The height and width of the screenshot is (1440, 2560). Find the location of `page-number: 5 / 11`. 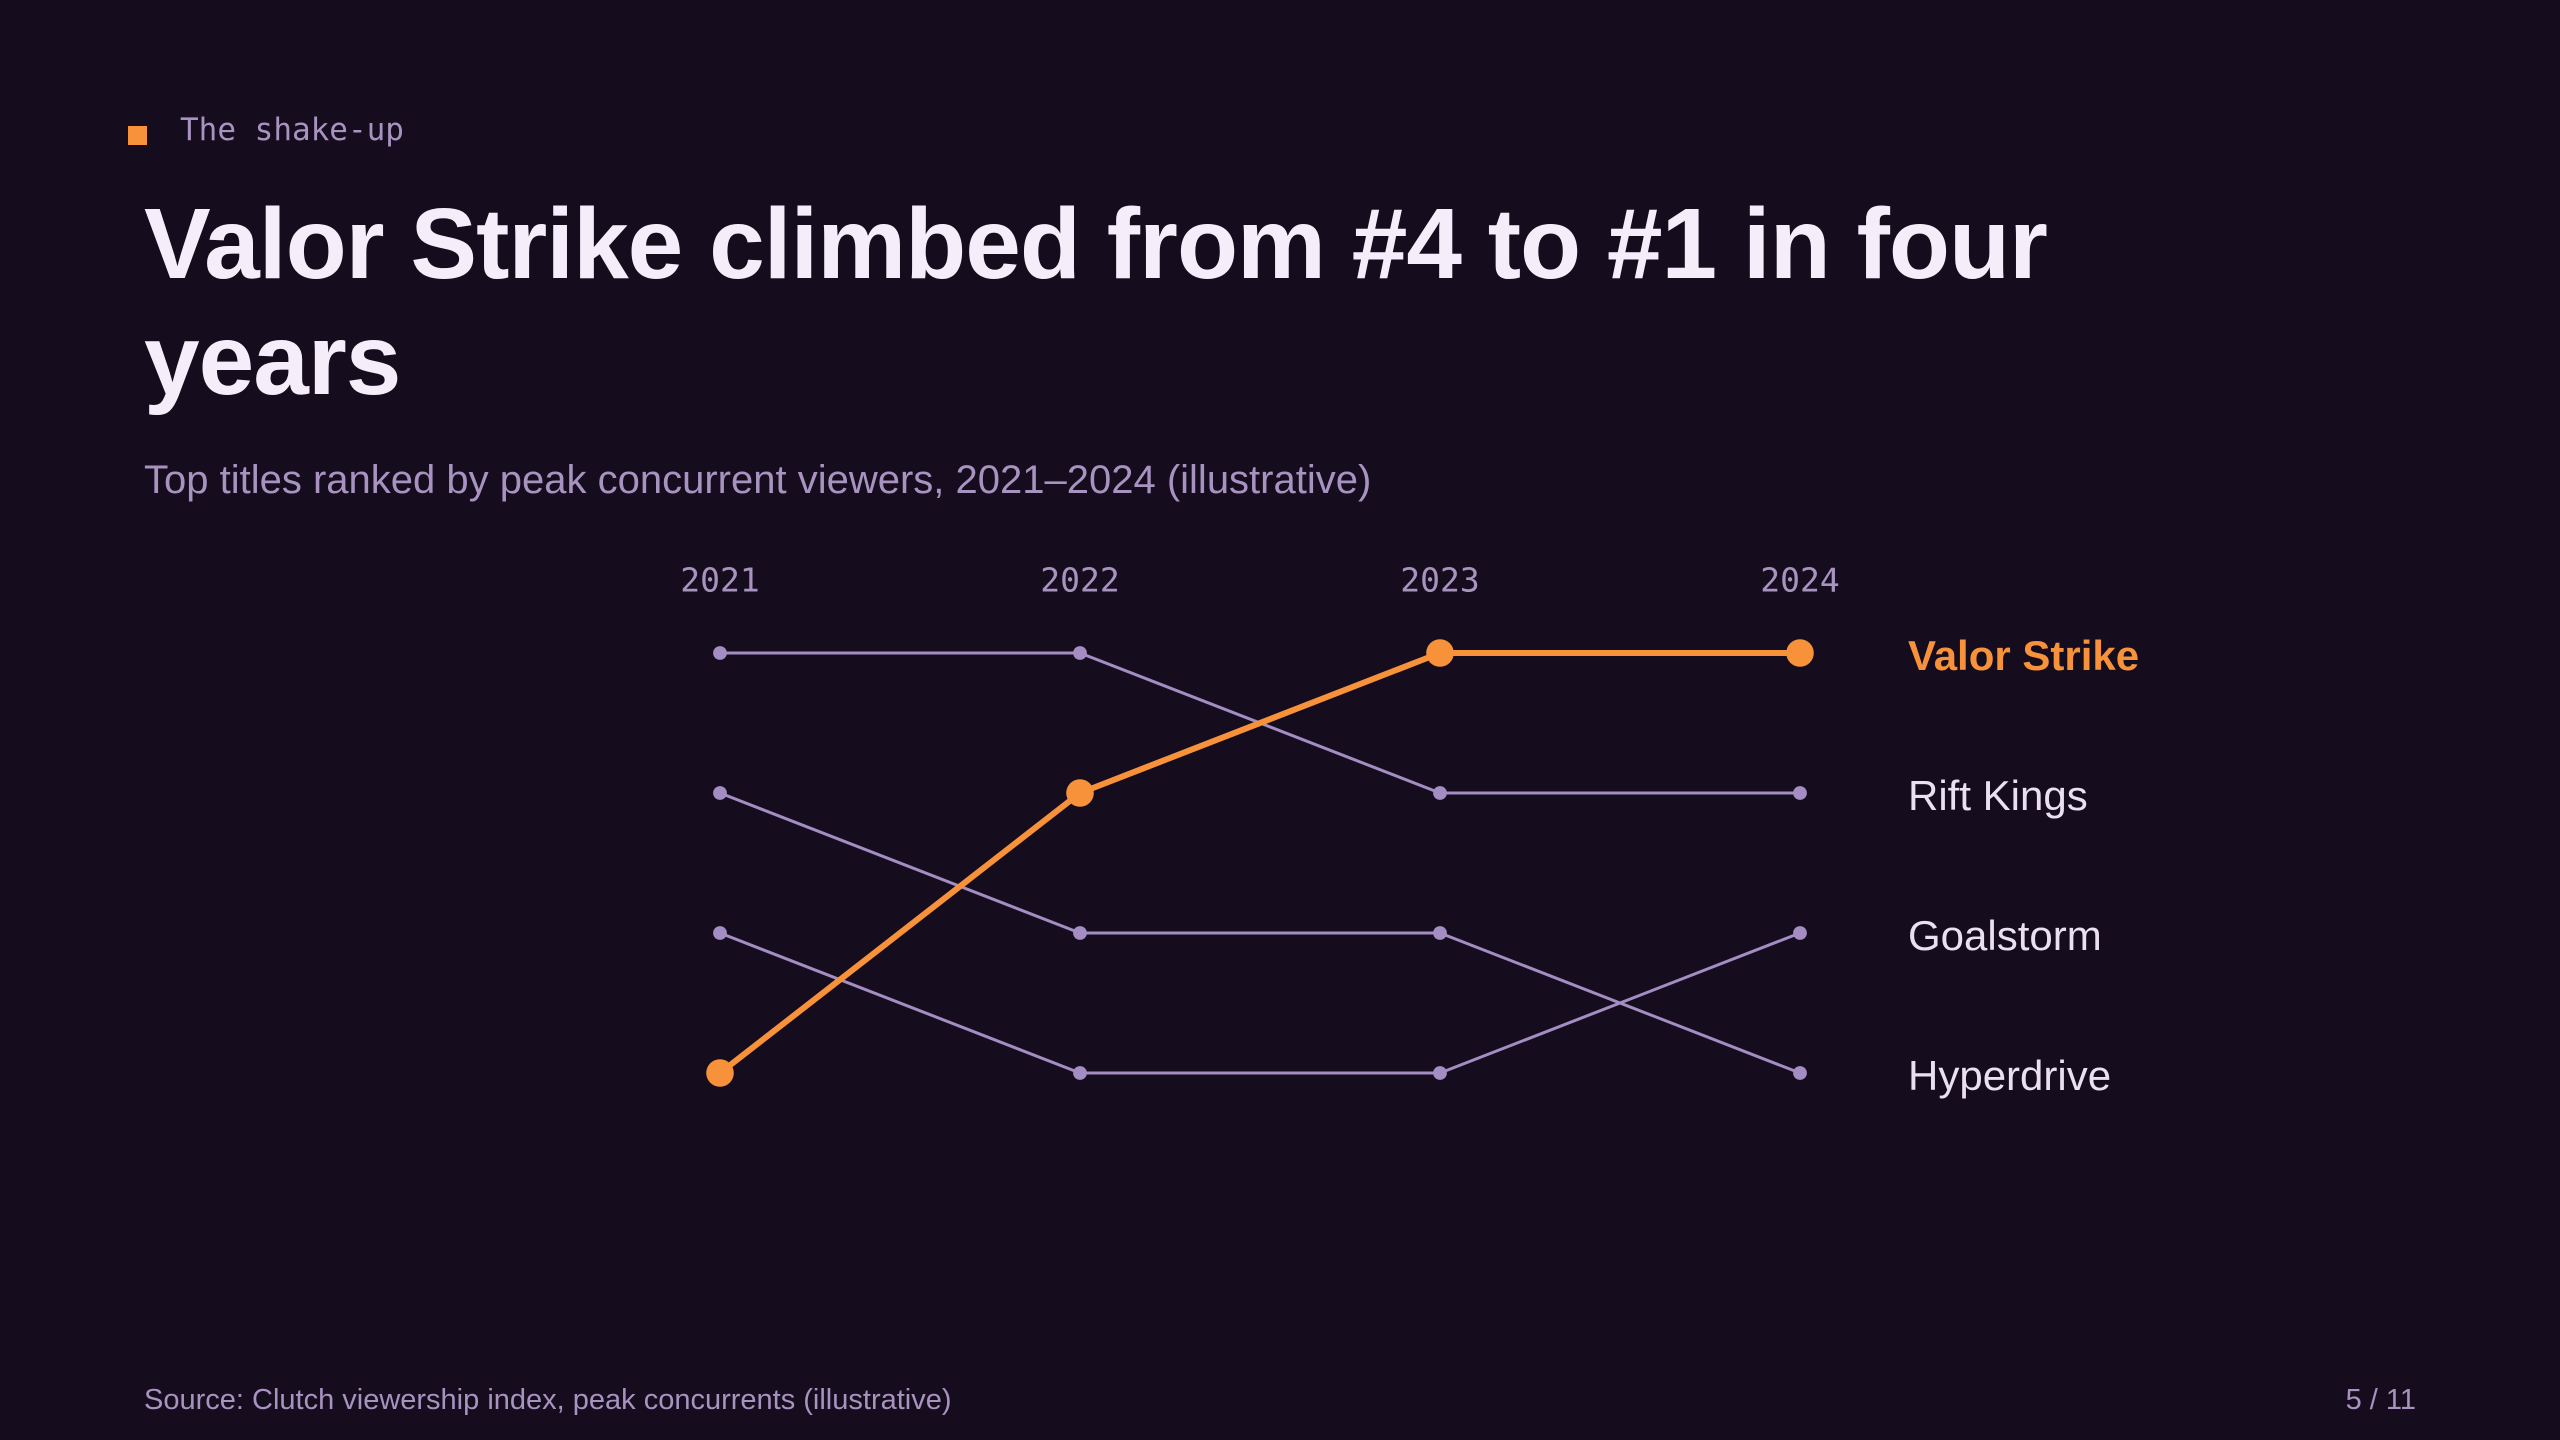

page-number: 5 / 11 is located at coordinates (2380, 1400).